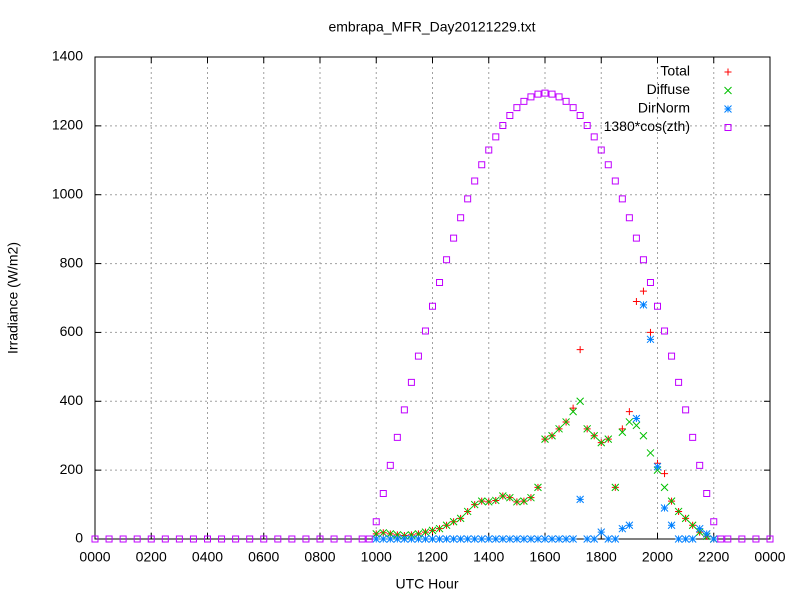  I want to click on y-tick-label: 0, so click(79, 538).